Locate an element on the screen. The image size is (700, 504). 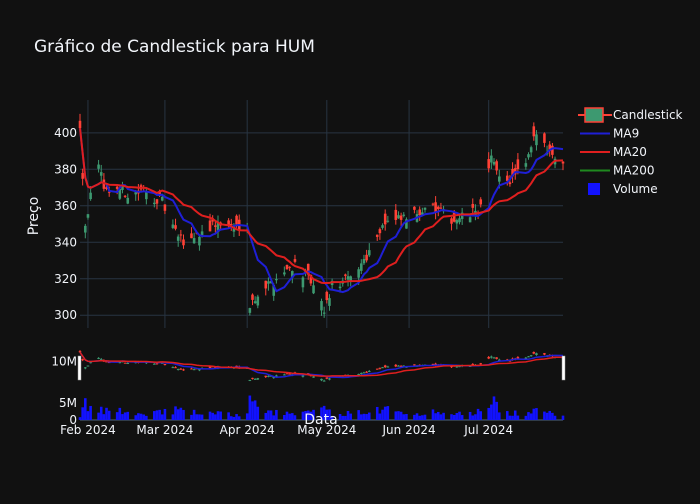
legend: Candlestick MA9 MA20 MA200 Volume is located at coordinates (630, 151).